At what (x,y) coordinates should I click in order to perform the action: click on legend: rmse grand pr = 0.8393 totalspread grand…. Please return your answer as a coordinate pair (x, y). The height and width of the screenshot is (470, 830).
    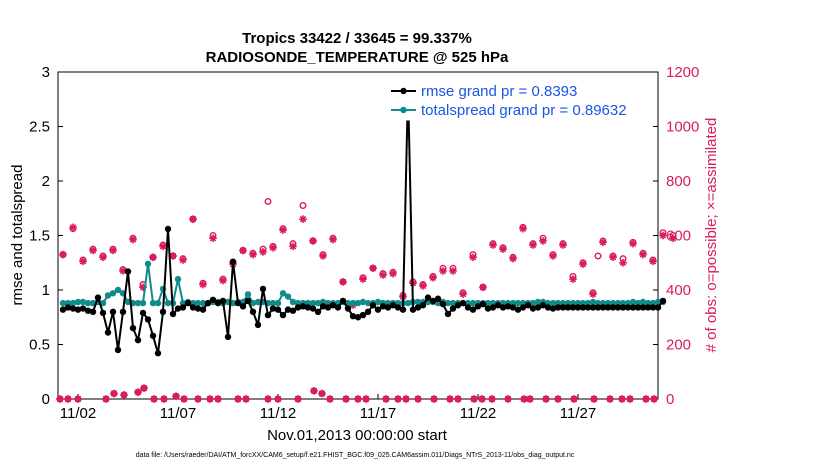
    Looking at the image, I should click on (520, 100).